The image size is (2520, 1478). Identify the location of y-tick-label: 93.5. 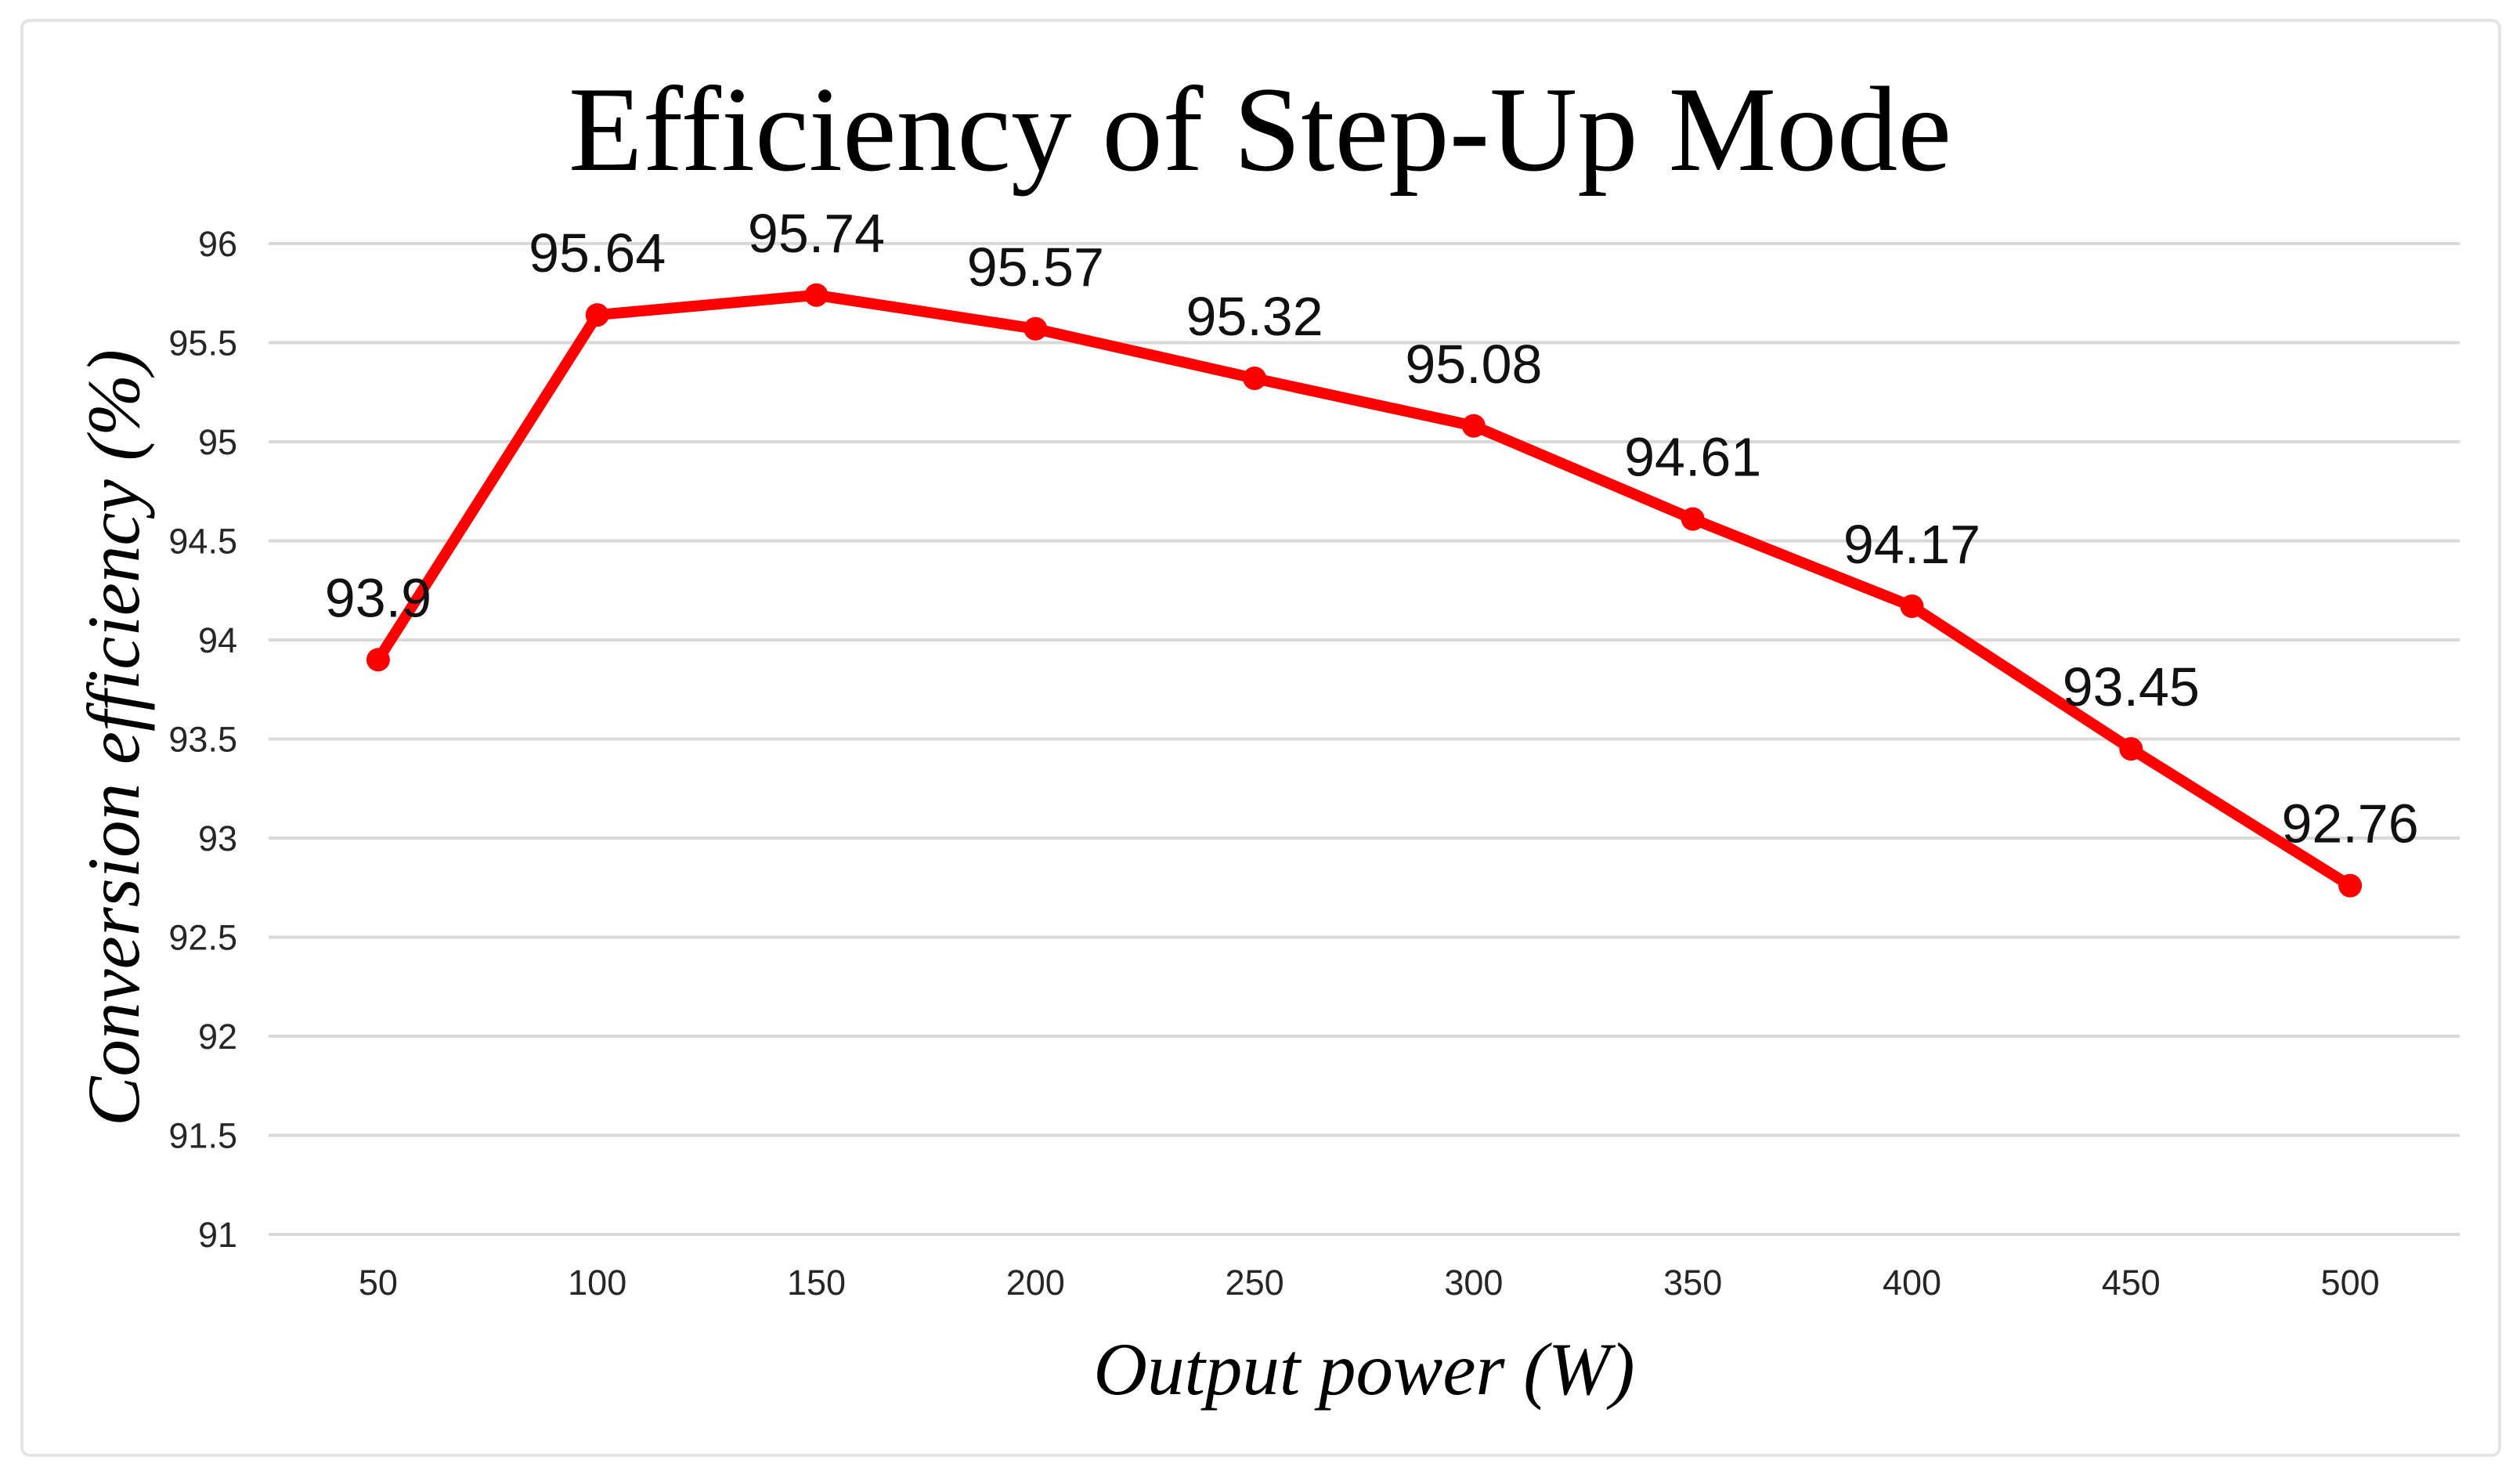
(202, 740).